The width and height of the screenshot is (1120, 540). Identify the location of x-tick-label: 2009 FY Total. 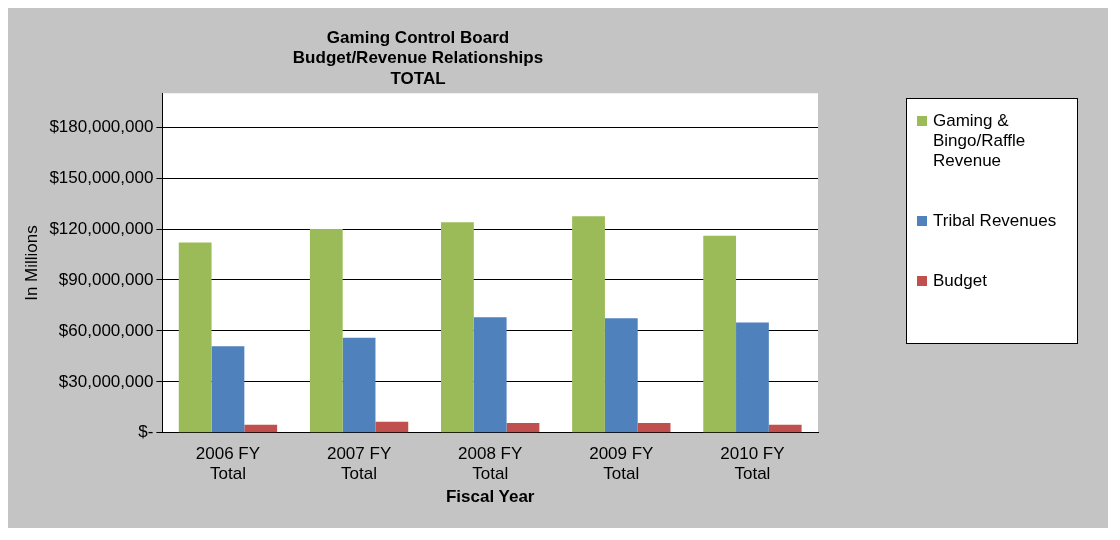
(621, 463).